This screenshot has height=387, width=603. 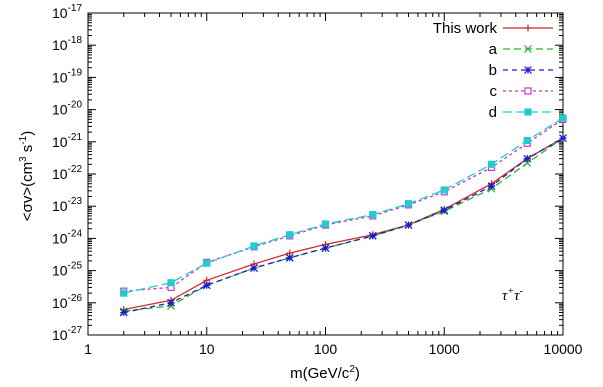 I want to click on x-tick-label: 100, so click(x=326, y=349).